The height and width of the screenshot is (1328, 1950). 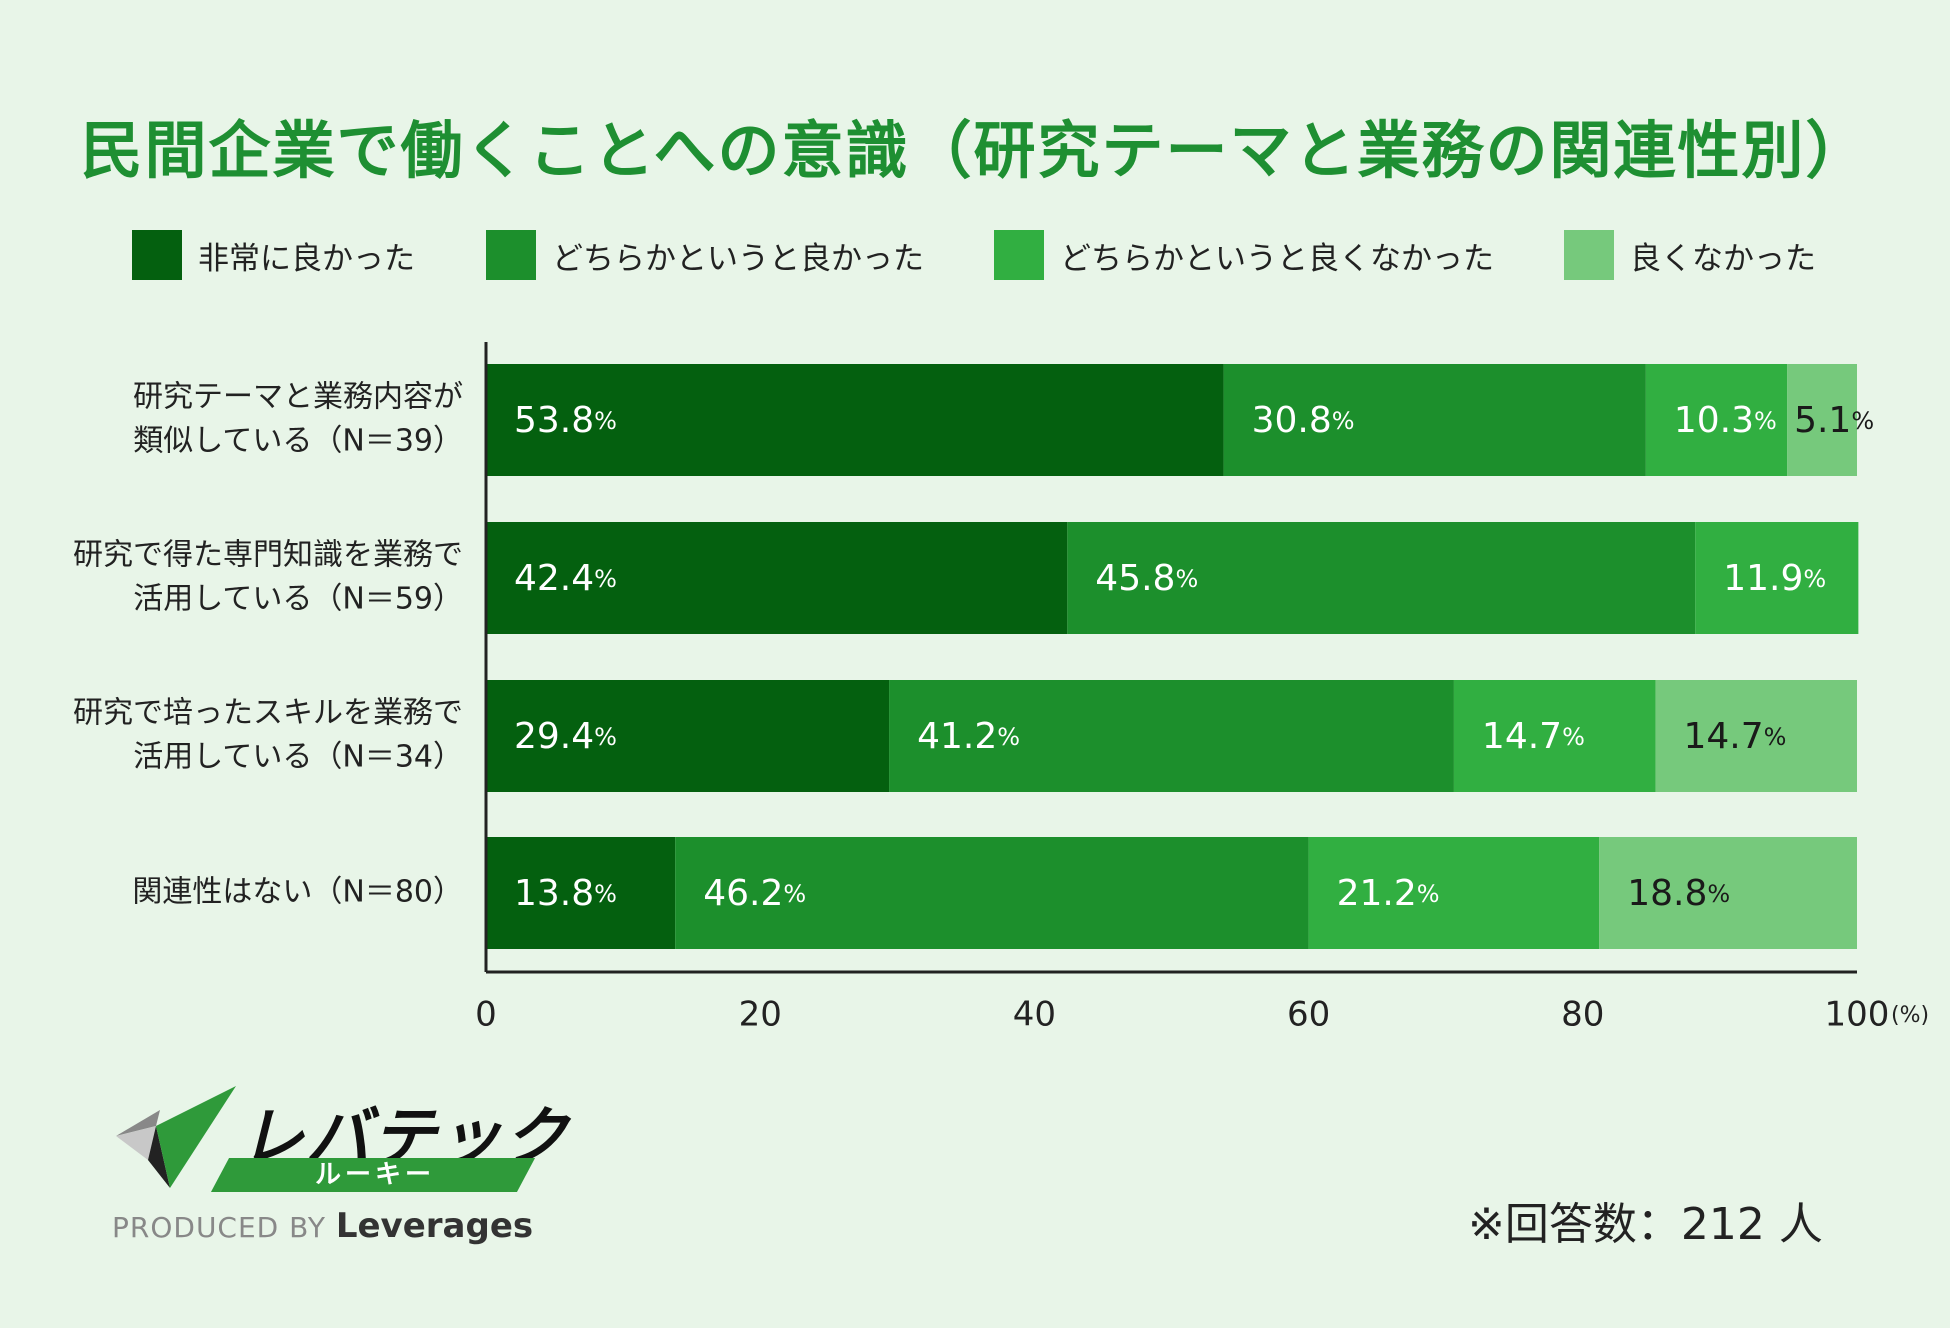 I want to click on legend-item-somewhat-good: どちらかというと良かった, so click(x=705, y=255).